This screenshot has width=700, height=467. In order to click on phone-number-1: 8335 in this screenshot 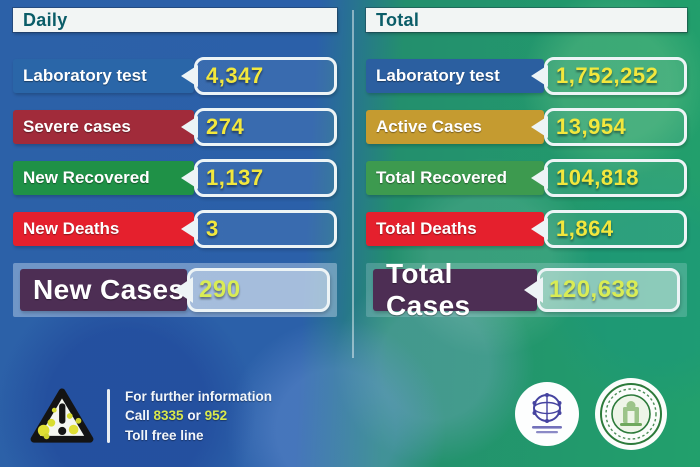, I will do `click(168, 416)`.